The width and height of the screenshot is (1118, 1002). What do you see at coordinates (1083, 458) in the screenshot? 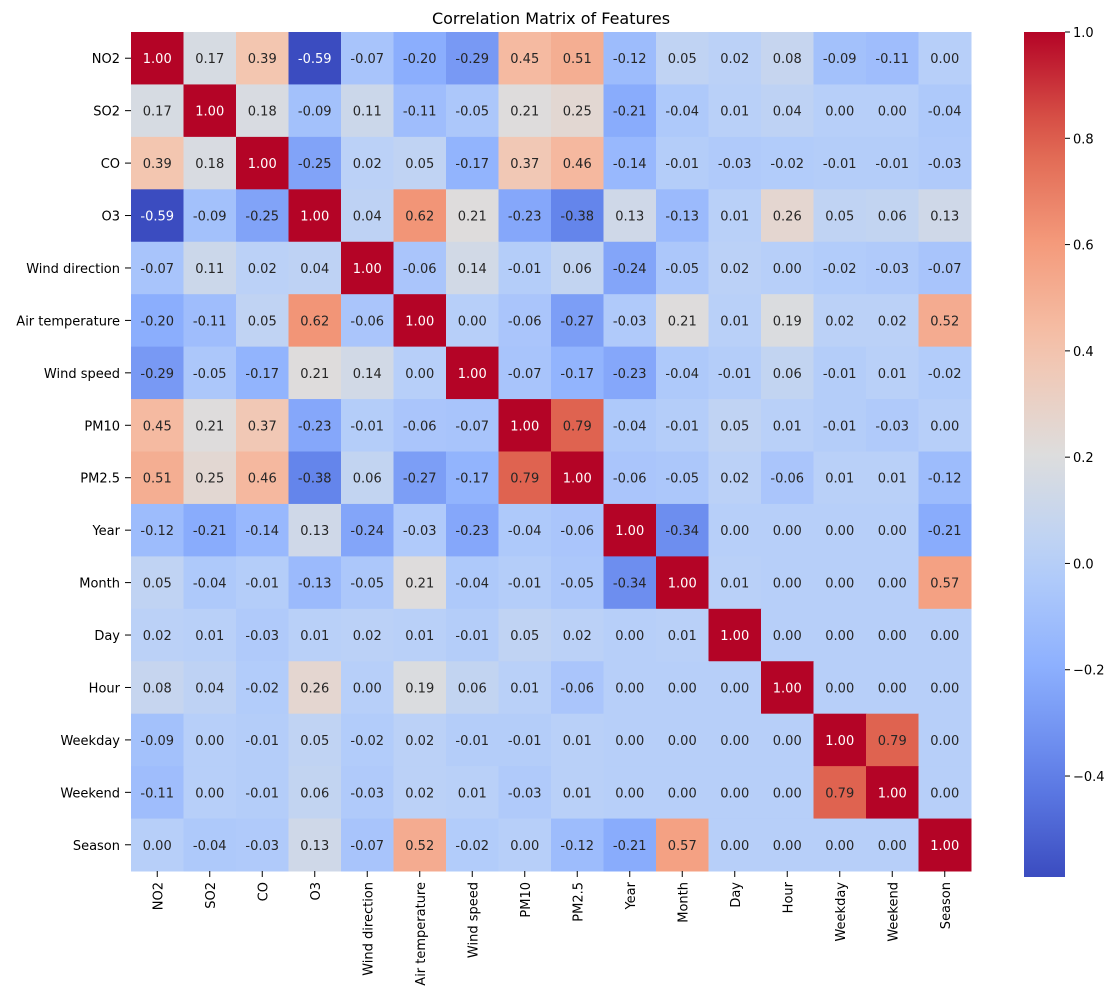
I see `colorbar-tick-label: 0.2` at bounding box center [1083, 458].